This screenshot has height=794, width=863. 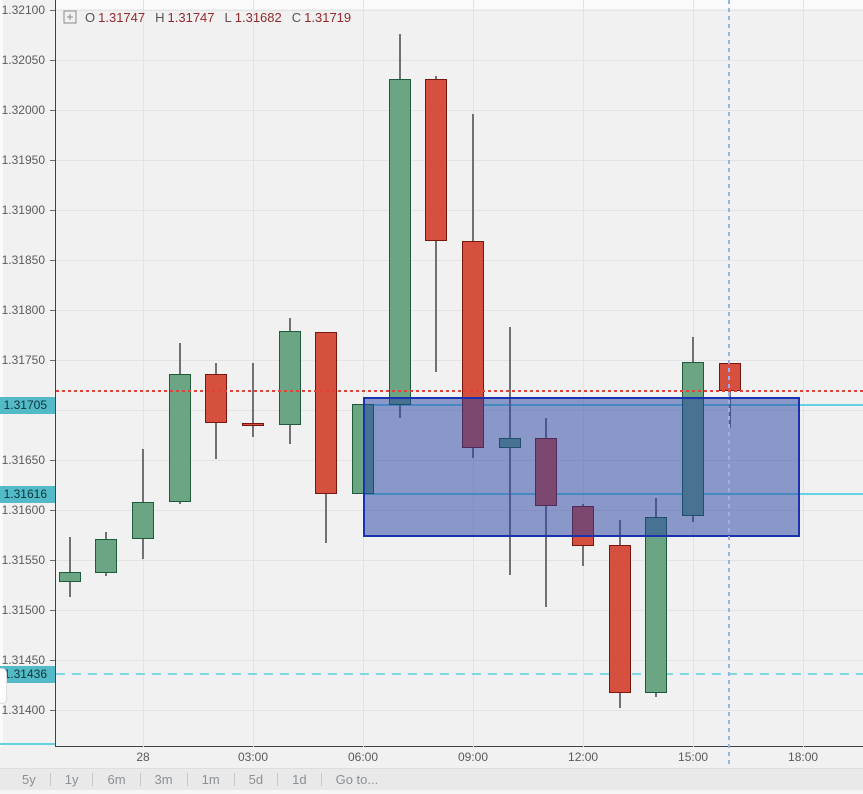 What do you see at coordinates (473, 757) in the screenshot?
I see `time-tick-label-09:00: 09:00` at bounding box center [473, 757].